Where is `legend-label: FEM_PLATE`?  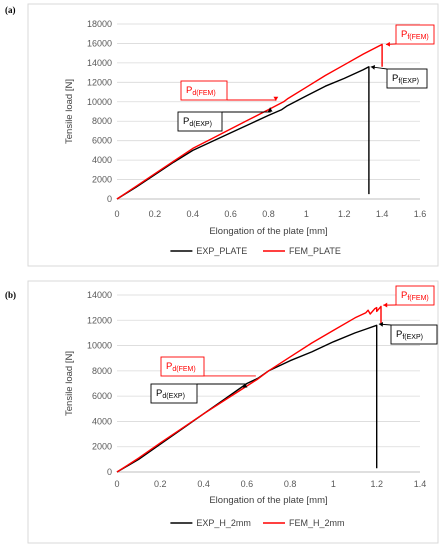 legend-label: FEM_PLATE is located at coordinates (315, 251).